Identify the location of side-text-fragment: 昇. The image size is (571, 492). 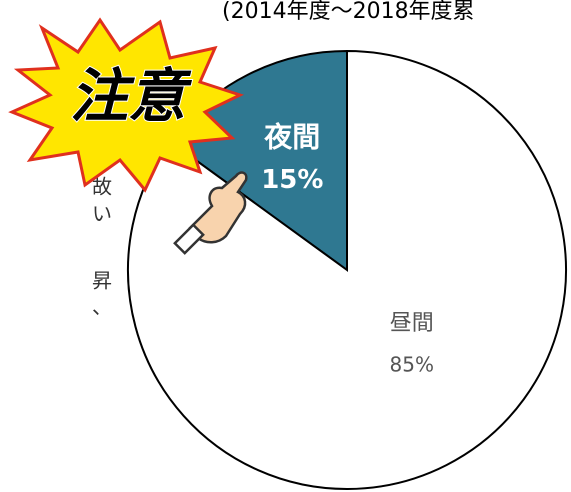
(102, 281).